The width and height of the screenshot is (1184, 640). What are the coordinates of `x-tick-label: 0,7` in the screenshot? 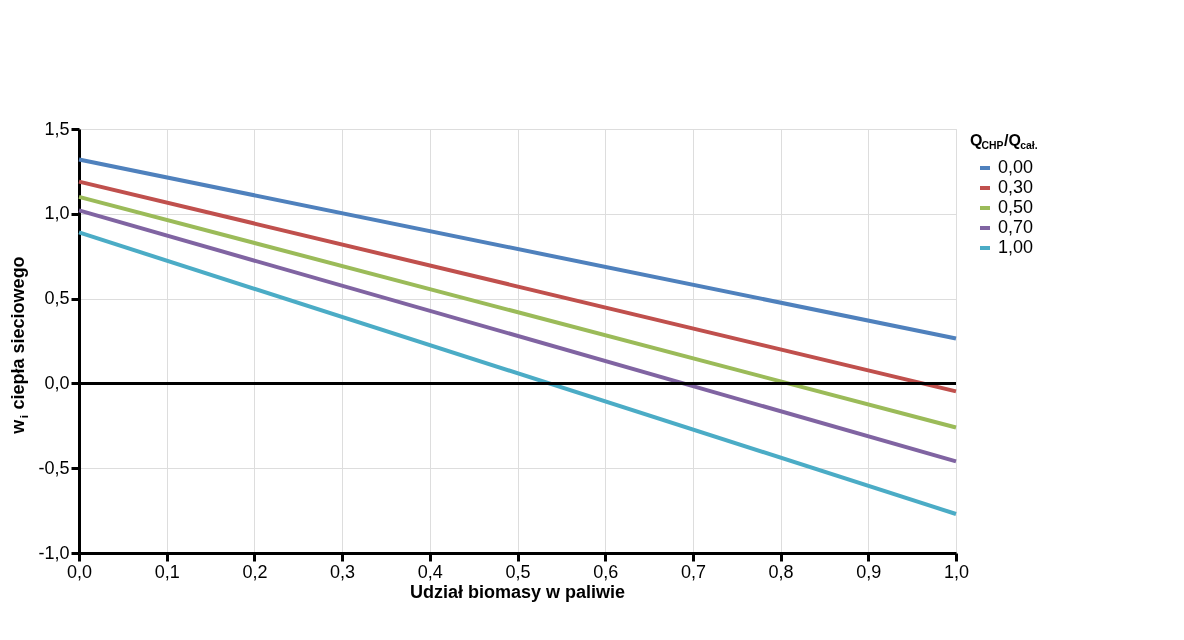 It's located at (693, 571).